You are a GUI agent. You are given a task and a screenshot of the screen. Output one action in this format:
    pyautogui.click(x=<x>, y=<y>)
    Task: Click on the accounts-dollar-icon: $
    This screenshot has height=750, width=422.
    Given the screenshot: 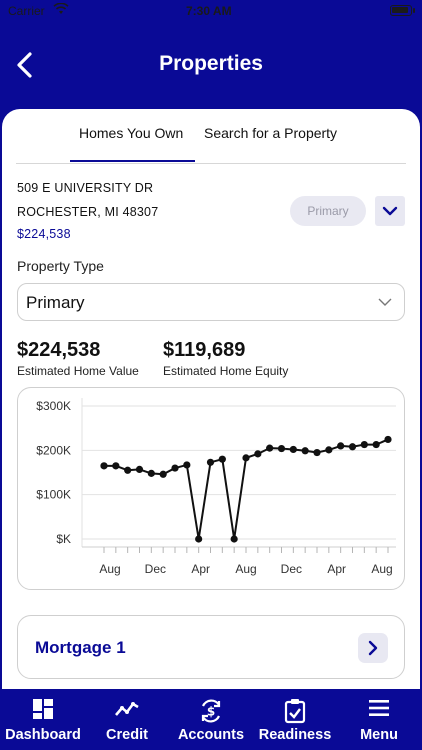 What is the action you would take?
    pyautogui.click(x=211, y=713)
    